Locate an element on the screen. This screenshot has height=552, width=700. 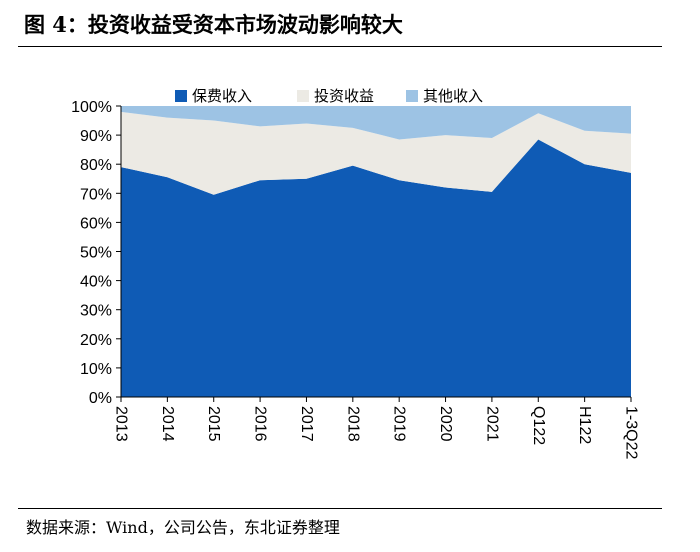
legend-label-3: 其他收入 is located at coordinates (453, 96).